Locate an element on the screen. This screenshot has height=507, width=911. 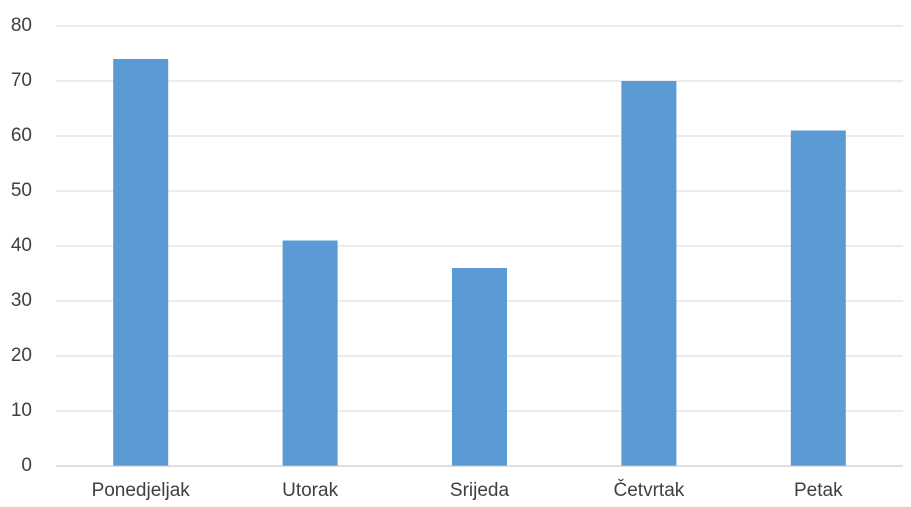
y-tick-label-0: 0 is located at coordinates (26, 465).